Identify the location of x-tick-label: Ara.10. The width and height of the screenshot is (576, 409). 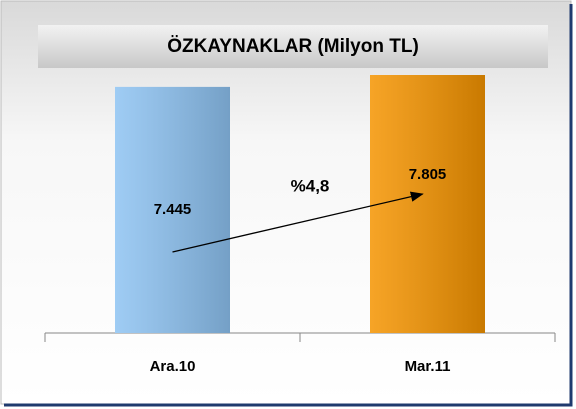
(173, 366).